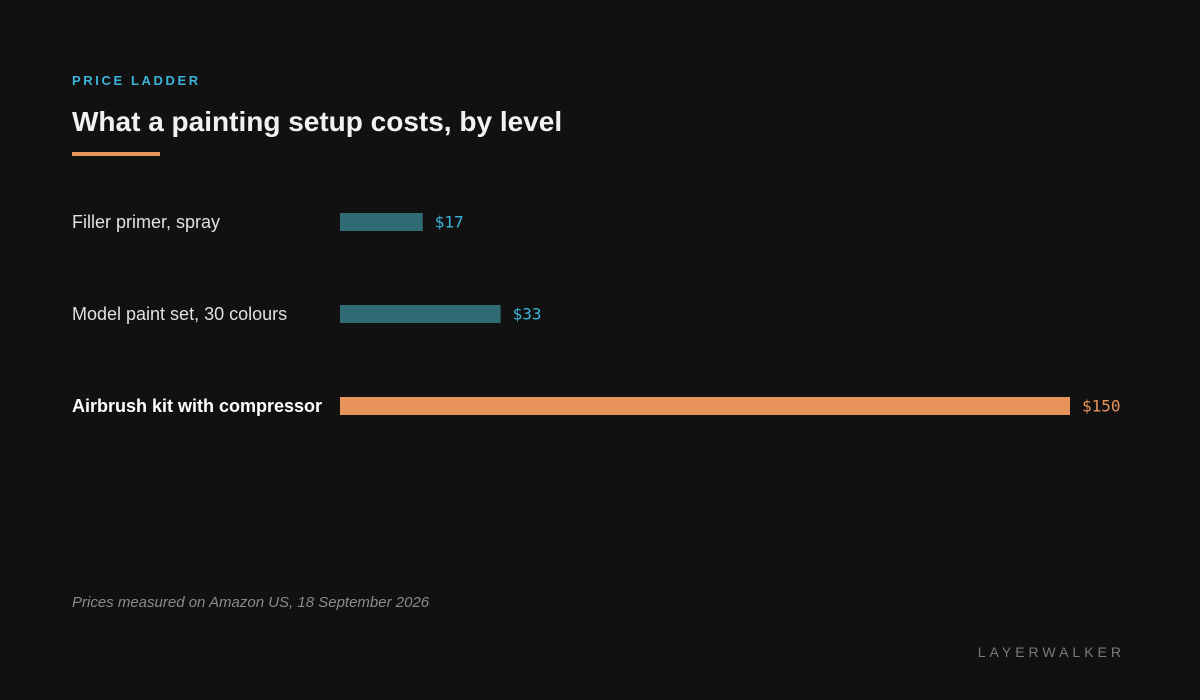 This screenshot has height=700, width=1200. What do you see at coordinates (449, 222) in the screenshot?
I see `bar-value-label: $17` at bounding box center [449, 222].